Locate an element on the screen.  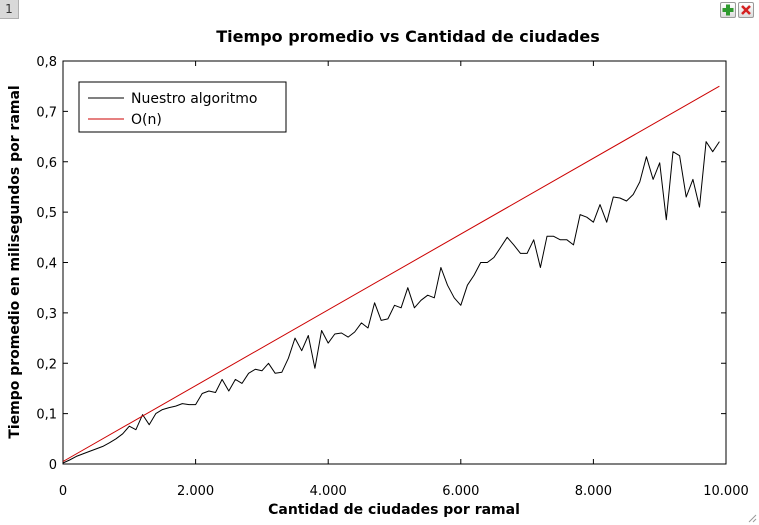
tab-number: 1 is located at coordinates (9, 9).